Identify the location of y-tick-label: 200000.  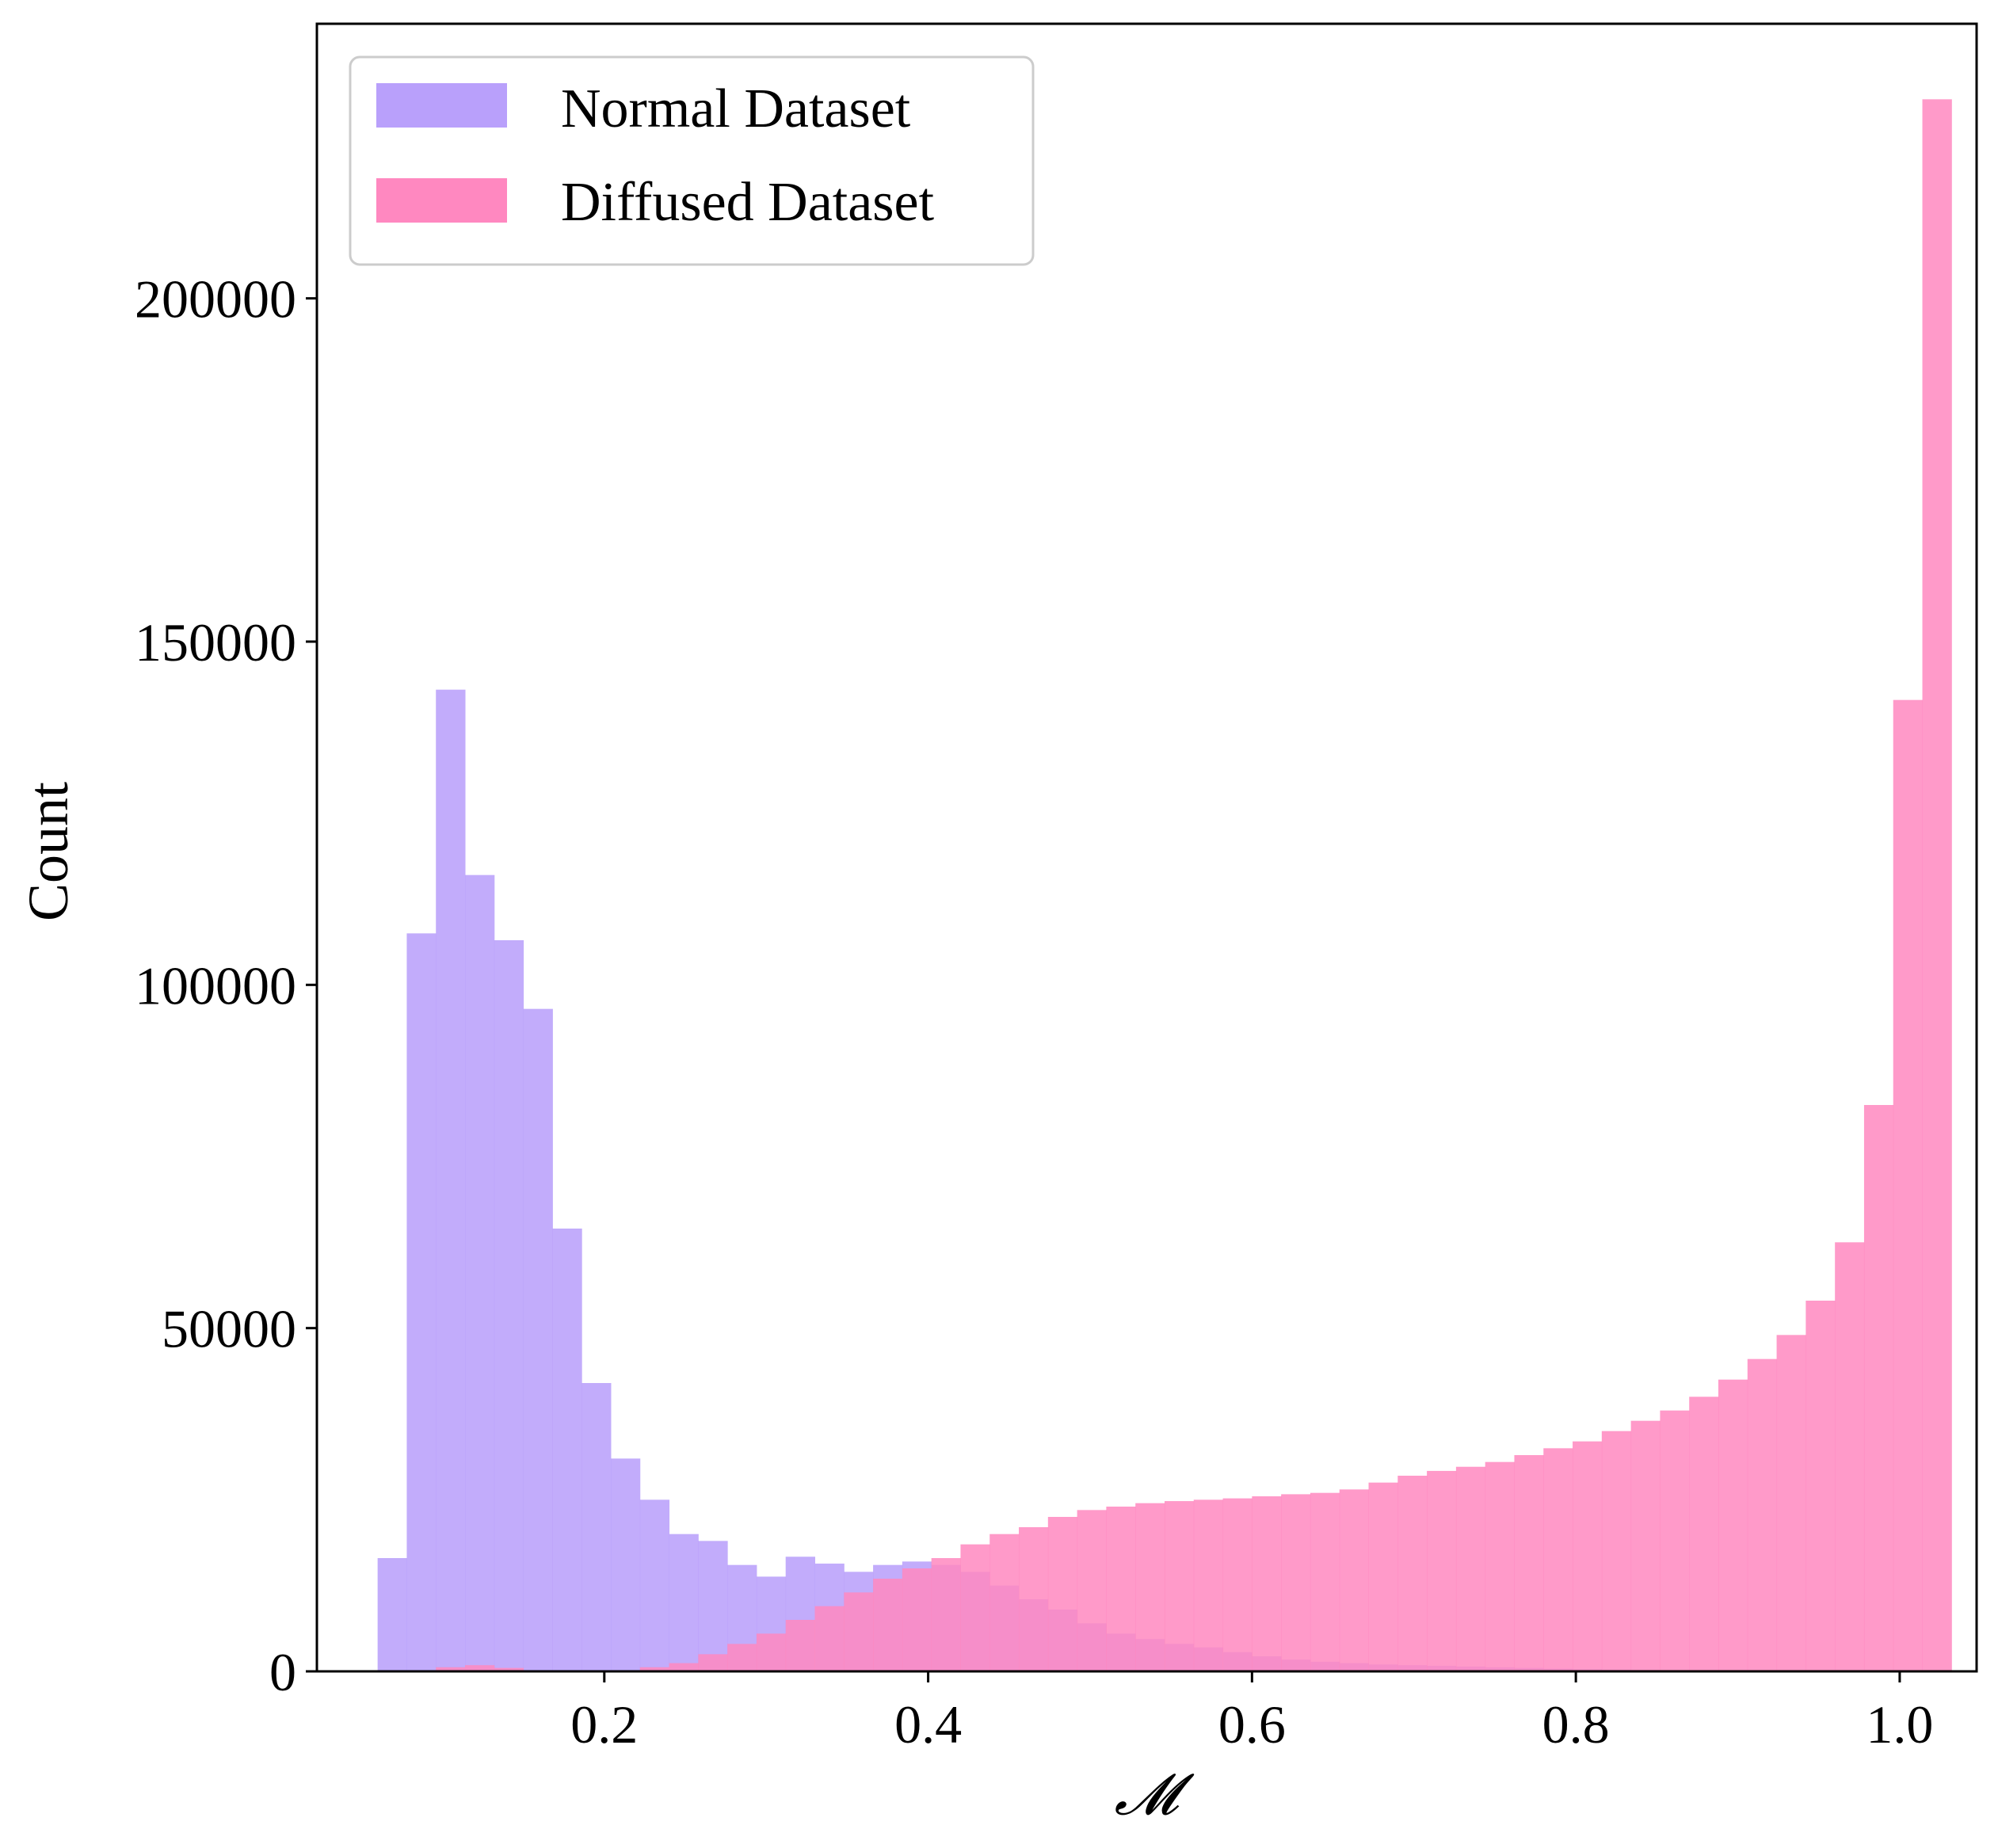
(215, 299).